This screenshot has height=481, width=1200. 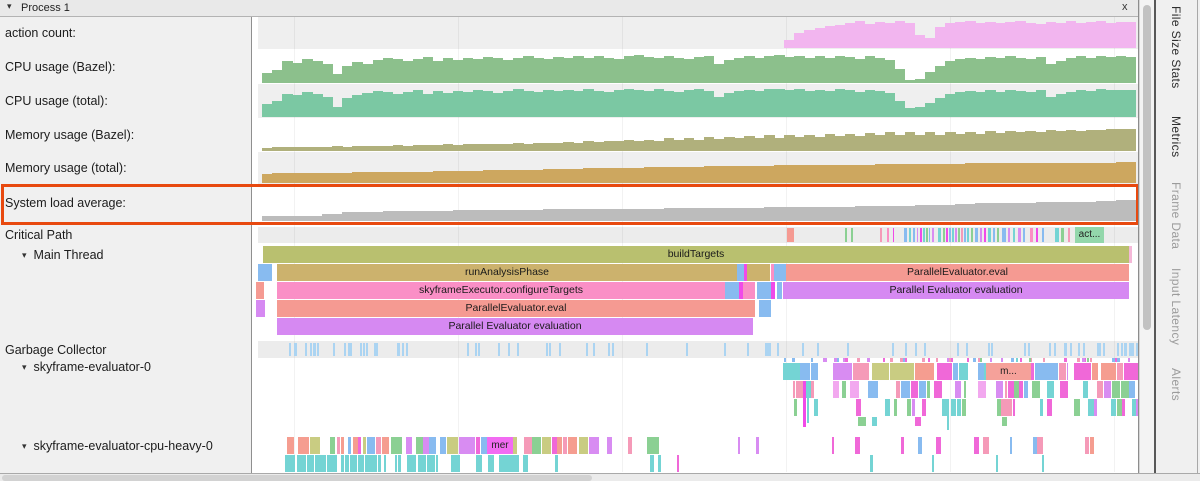 I want to click on flame-slice-parallelevaluator-eval: ParallelEvaluator.eval, so click(x=957, y=272).